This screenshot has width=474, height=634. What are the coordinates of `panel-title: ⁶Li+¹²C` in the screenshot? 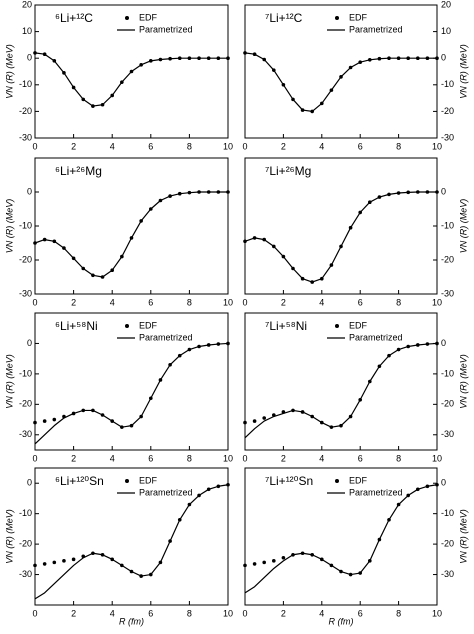 It's located at (74, 18).